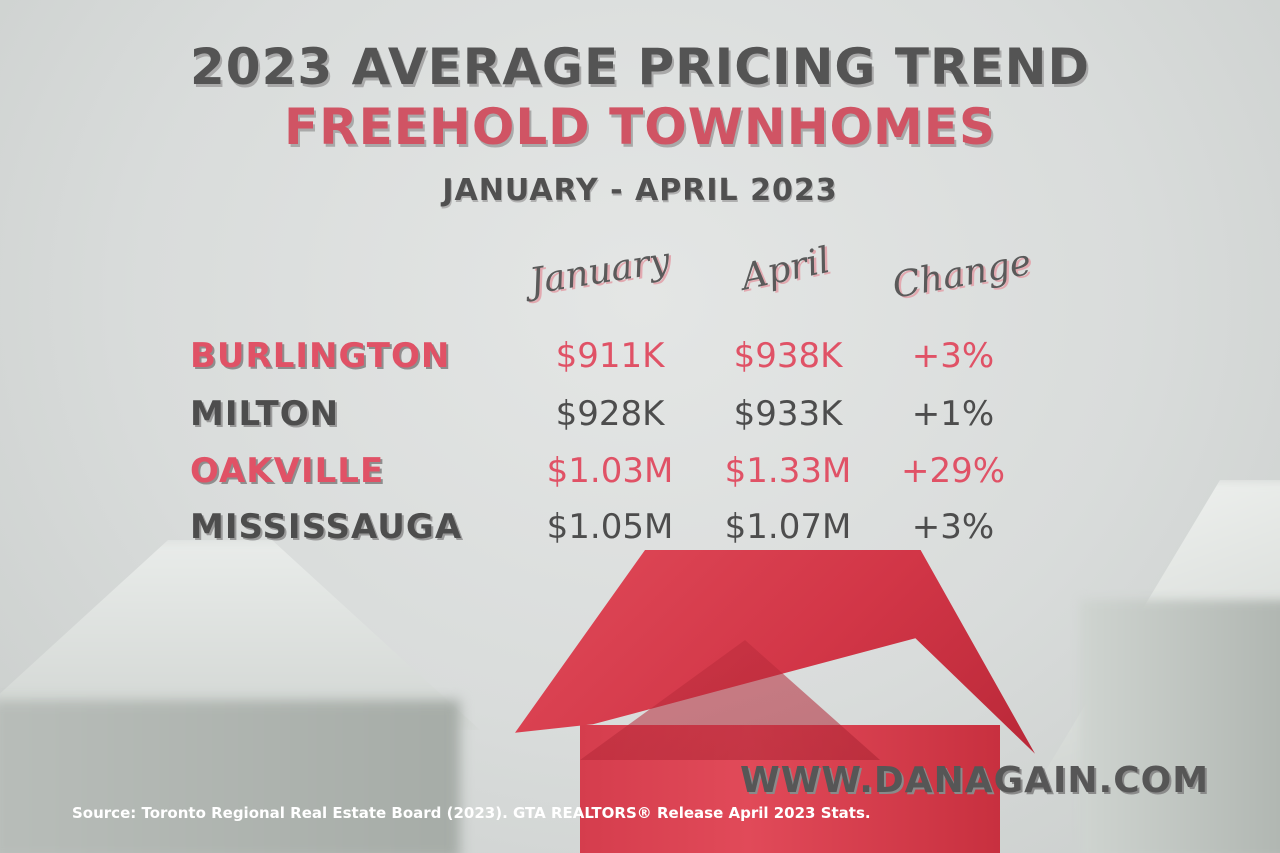 The image size is (1280, 853). Describe the element at coordinates (640, 67) in the screenshot. I see `page-title: 2023 AVERAGE PRICING TREND` at that location.